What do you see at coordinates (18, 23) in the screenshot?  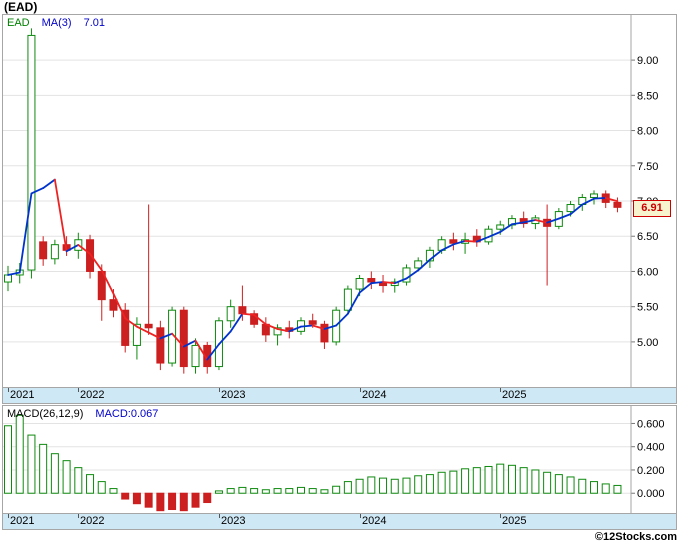 I see `legend-symbol: EAD` at bounding box center [18, 23].